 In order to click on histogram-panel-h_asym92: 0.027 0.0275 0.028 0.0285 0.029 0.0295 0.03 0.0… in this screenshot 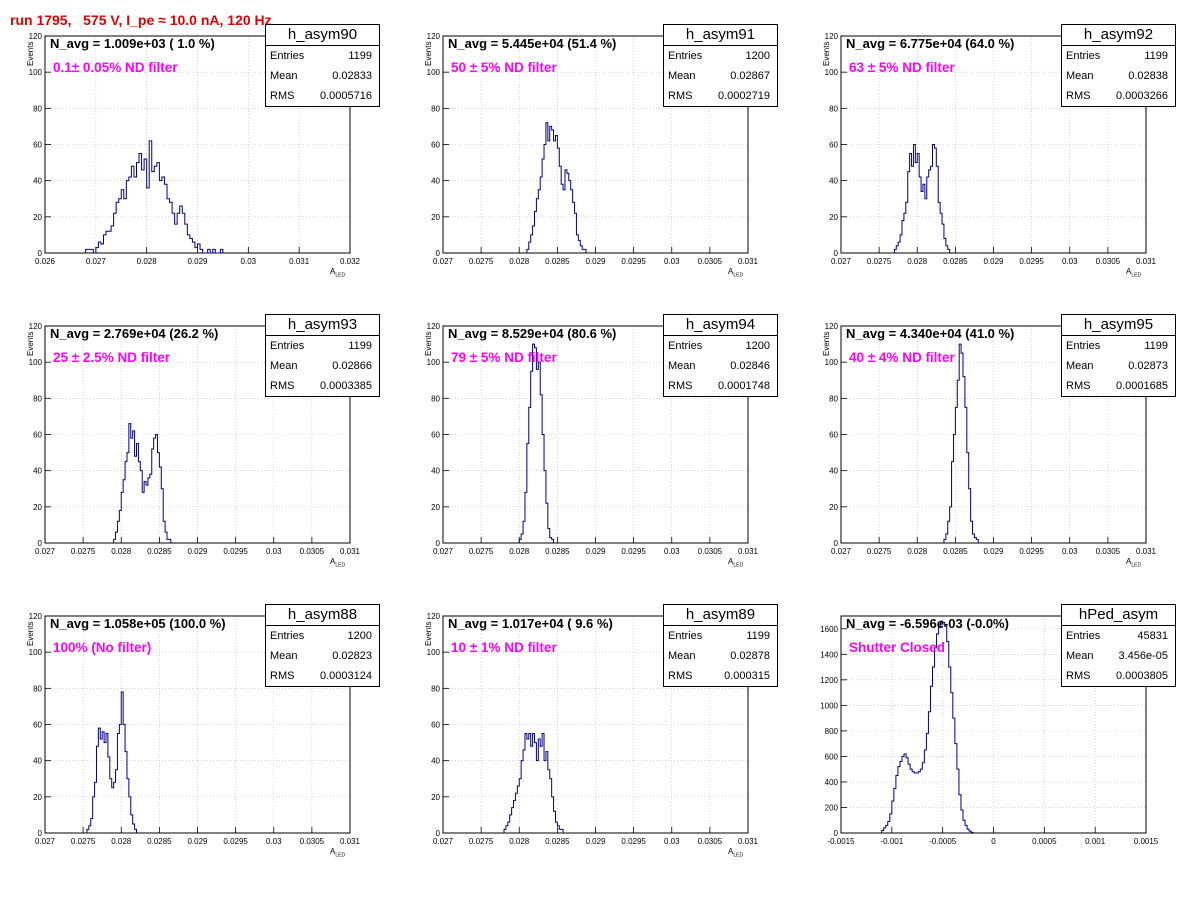, I will do `click(991, 172)`.